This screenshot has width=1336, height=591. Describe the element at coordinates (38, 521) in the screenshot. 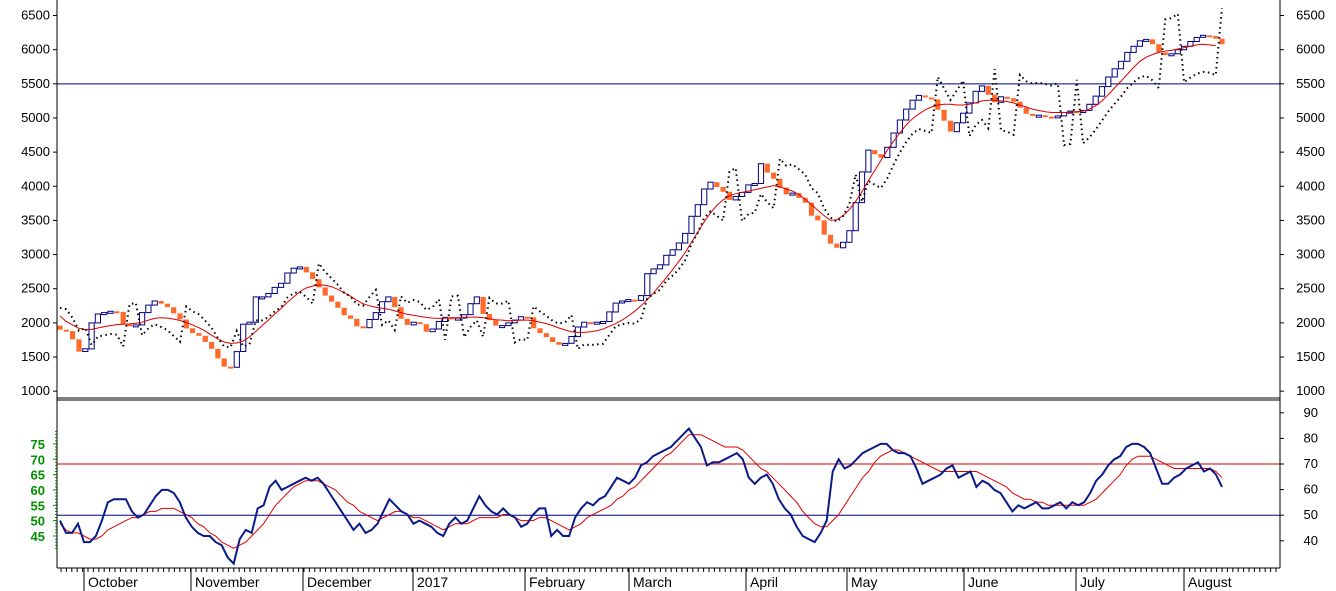

I see `oscillator-tick-label-left: 50` at that location.